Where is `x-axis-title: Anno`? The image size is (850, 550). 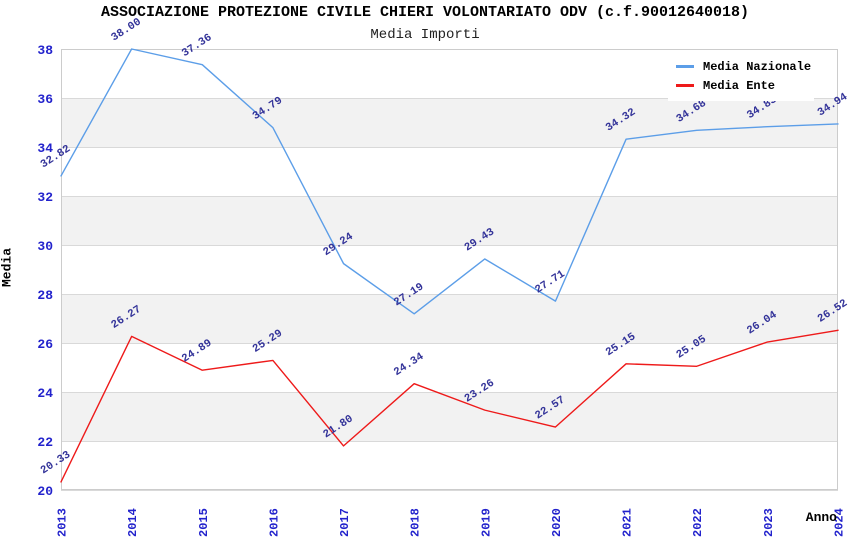 x-axis-title: Anno is located at coordinates (821, 517).